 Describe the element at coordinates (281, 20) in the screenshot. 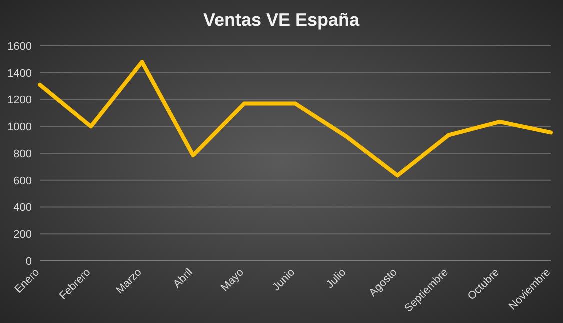

I see `chart-title: Ventas VE España` at that location.